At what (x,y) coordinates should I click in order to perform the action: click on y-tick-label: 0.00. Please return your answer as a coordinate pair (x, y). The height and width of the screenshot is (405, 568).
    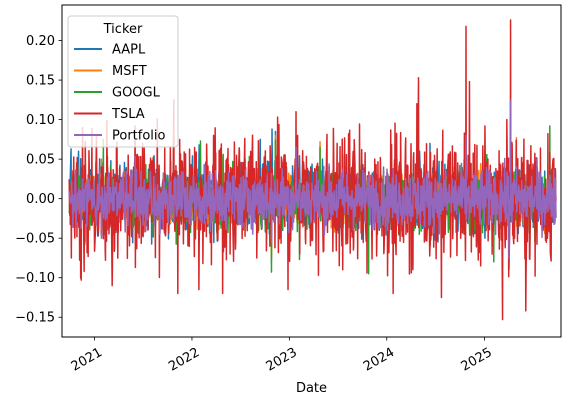
    Looking at the image, I should click on (40, 199).